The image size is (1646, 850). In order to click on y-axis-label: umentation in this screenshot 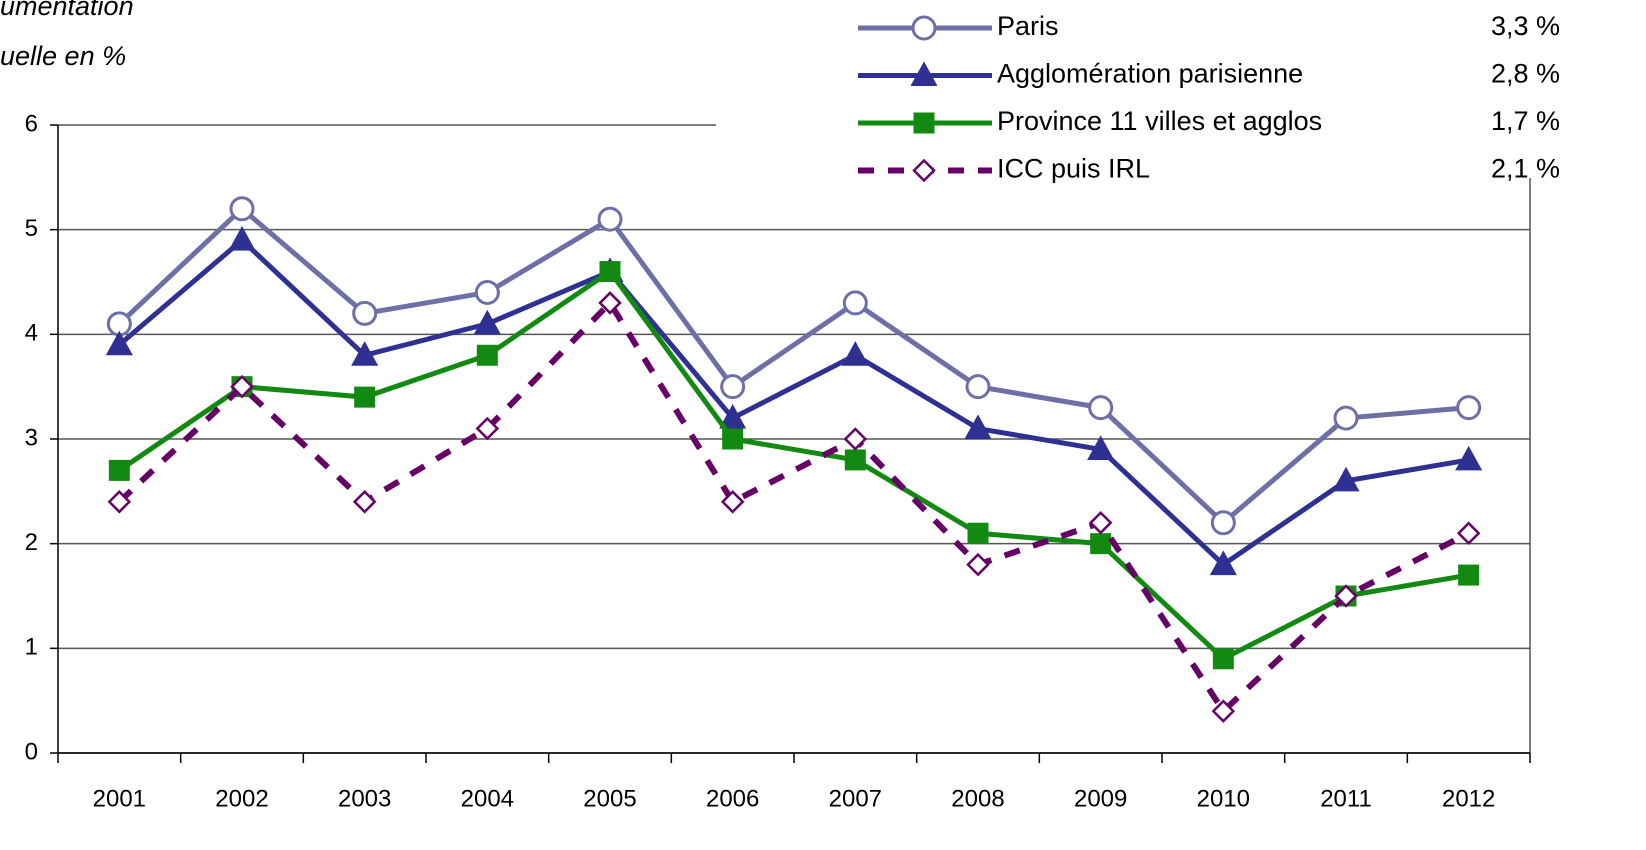, I will do `click(67, 10)`.